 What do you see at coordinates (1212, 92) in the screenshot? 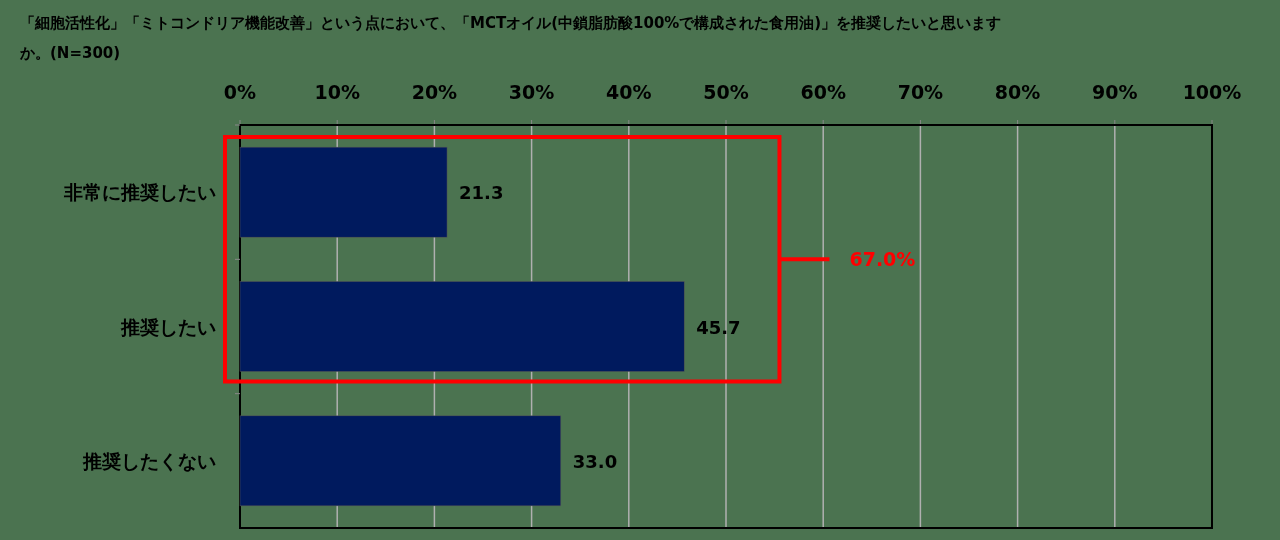
I see `x-tick-label: 100%` at bounding box center [1212, 92].